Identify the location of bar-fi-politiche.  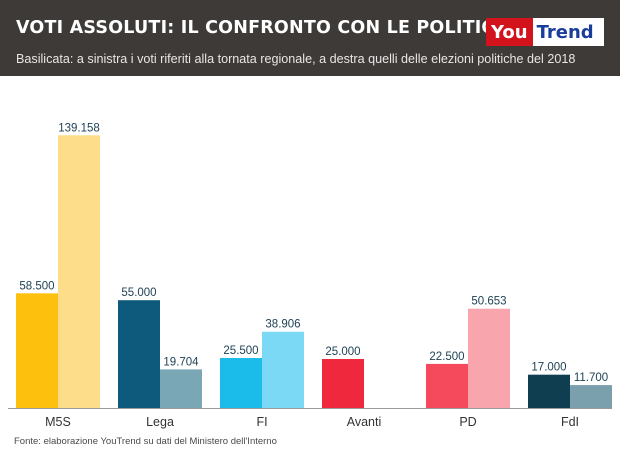
(283, 369).